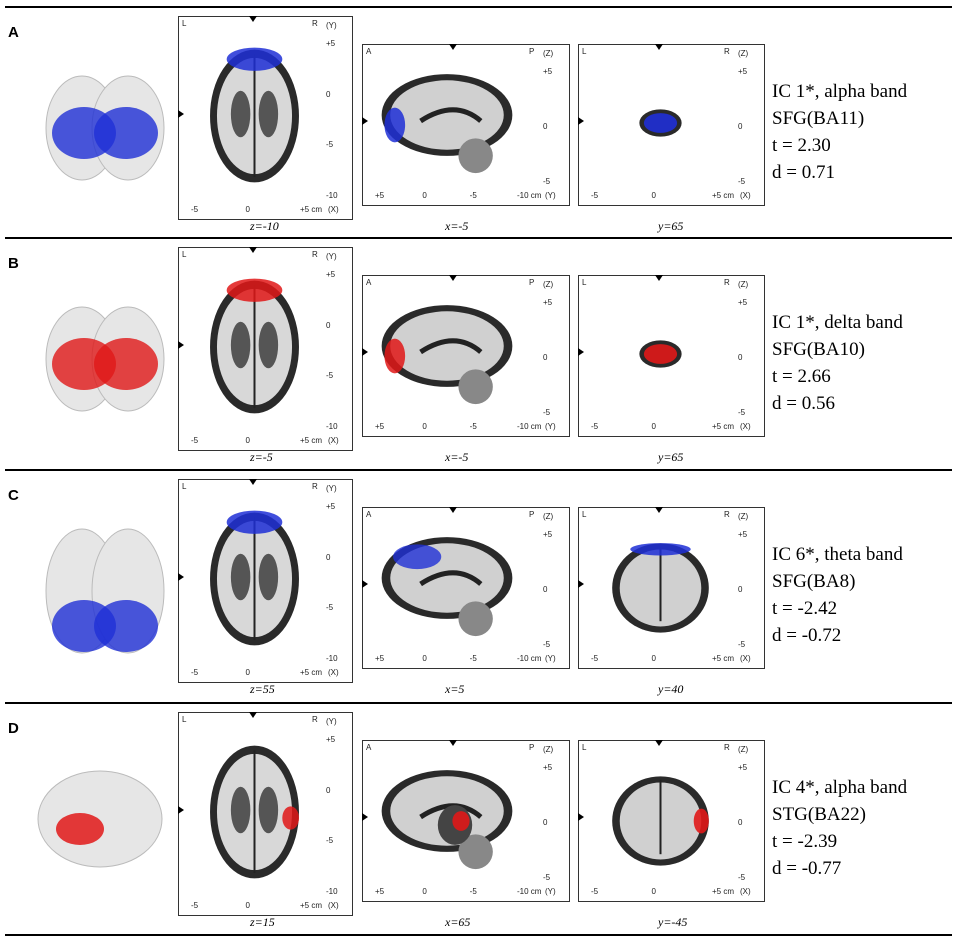 Image resolution: width=957 pixels, height=942 pixels. What do you see at coordinates (261, 457) in the screenshot?
I see `axial-slice-caption: z=-5` at bounding box center [261, 457].